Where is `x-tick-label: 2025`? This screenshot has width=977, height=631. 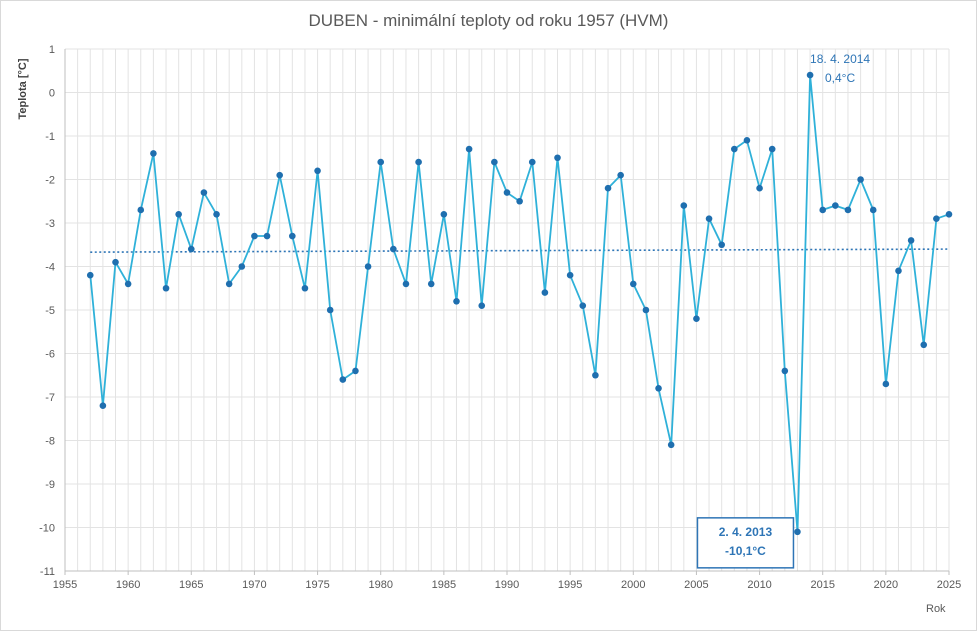 x-tick-label: 2025 is located at coordinates (949, 585).